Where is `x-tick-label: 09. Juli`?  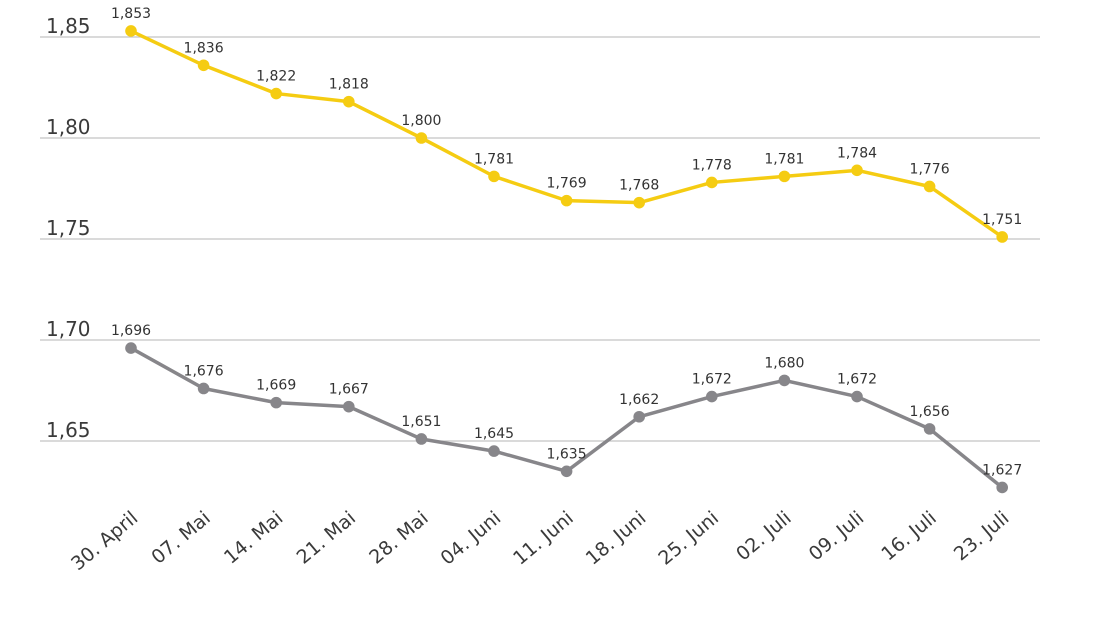 x-tick-label: 09. Juli is located at coordinates (837, 536).